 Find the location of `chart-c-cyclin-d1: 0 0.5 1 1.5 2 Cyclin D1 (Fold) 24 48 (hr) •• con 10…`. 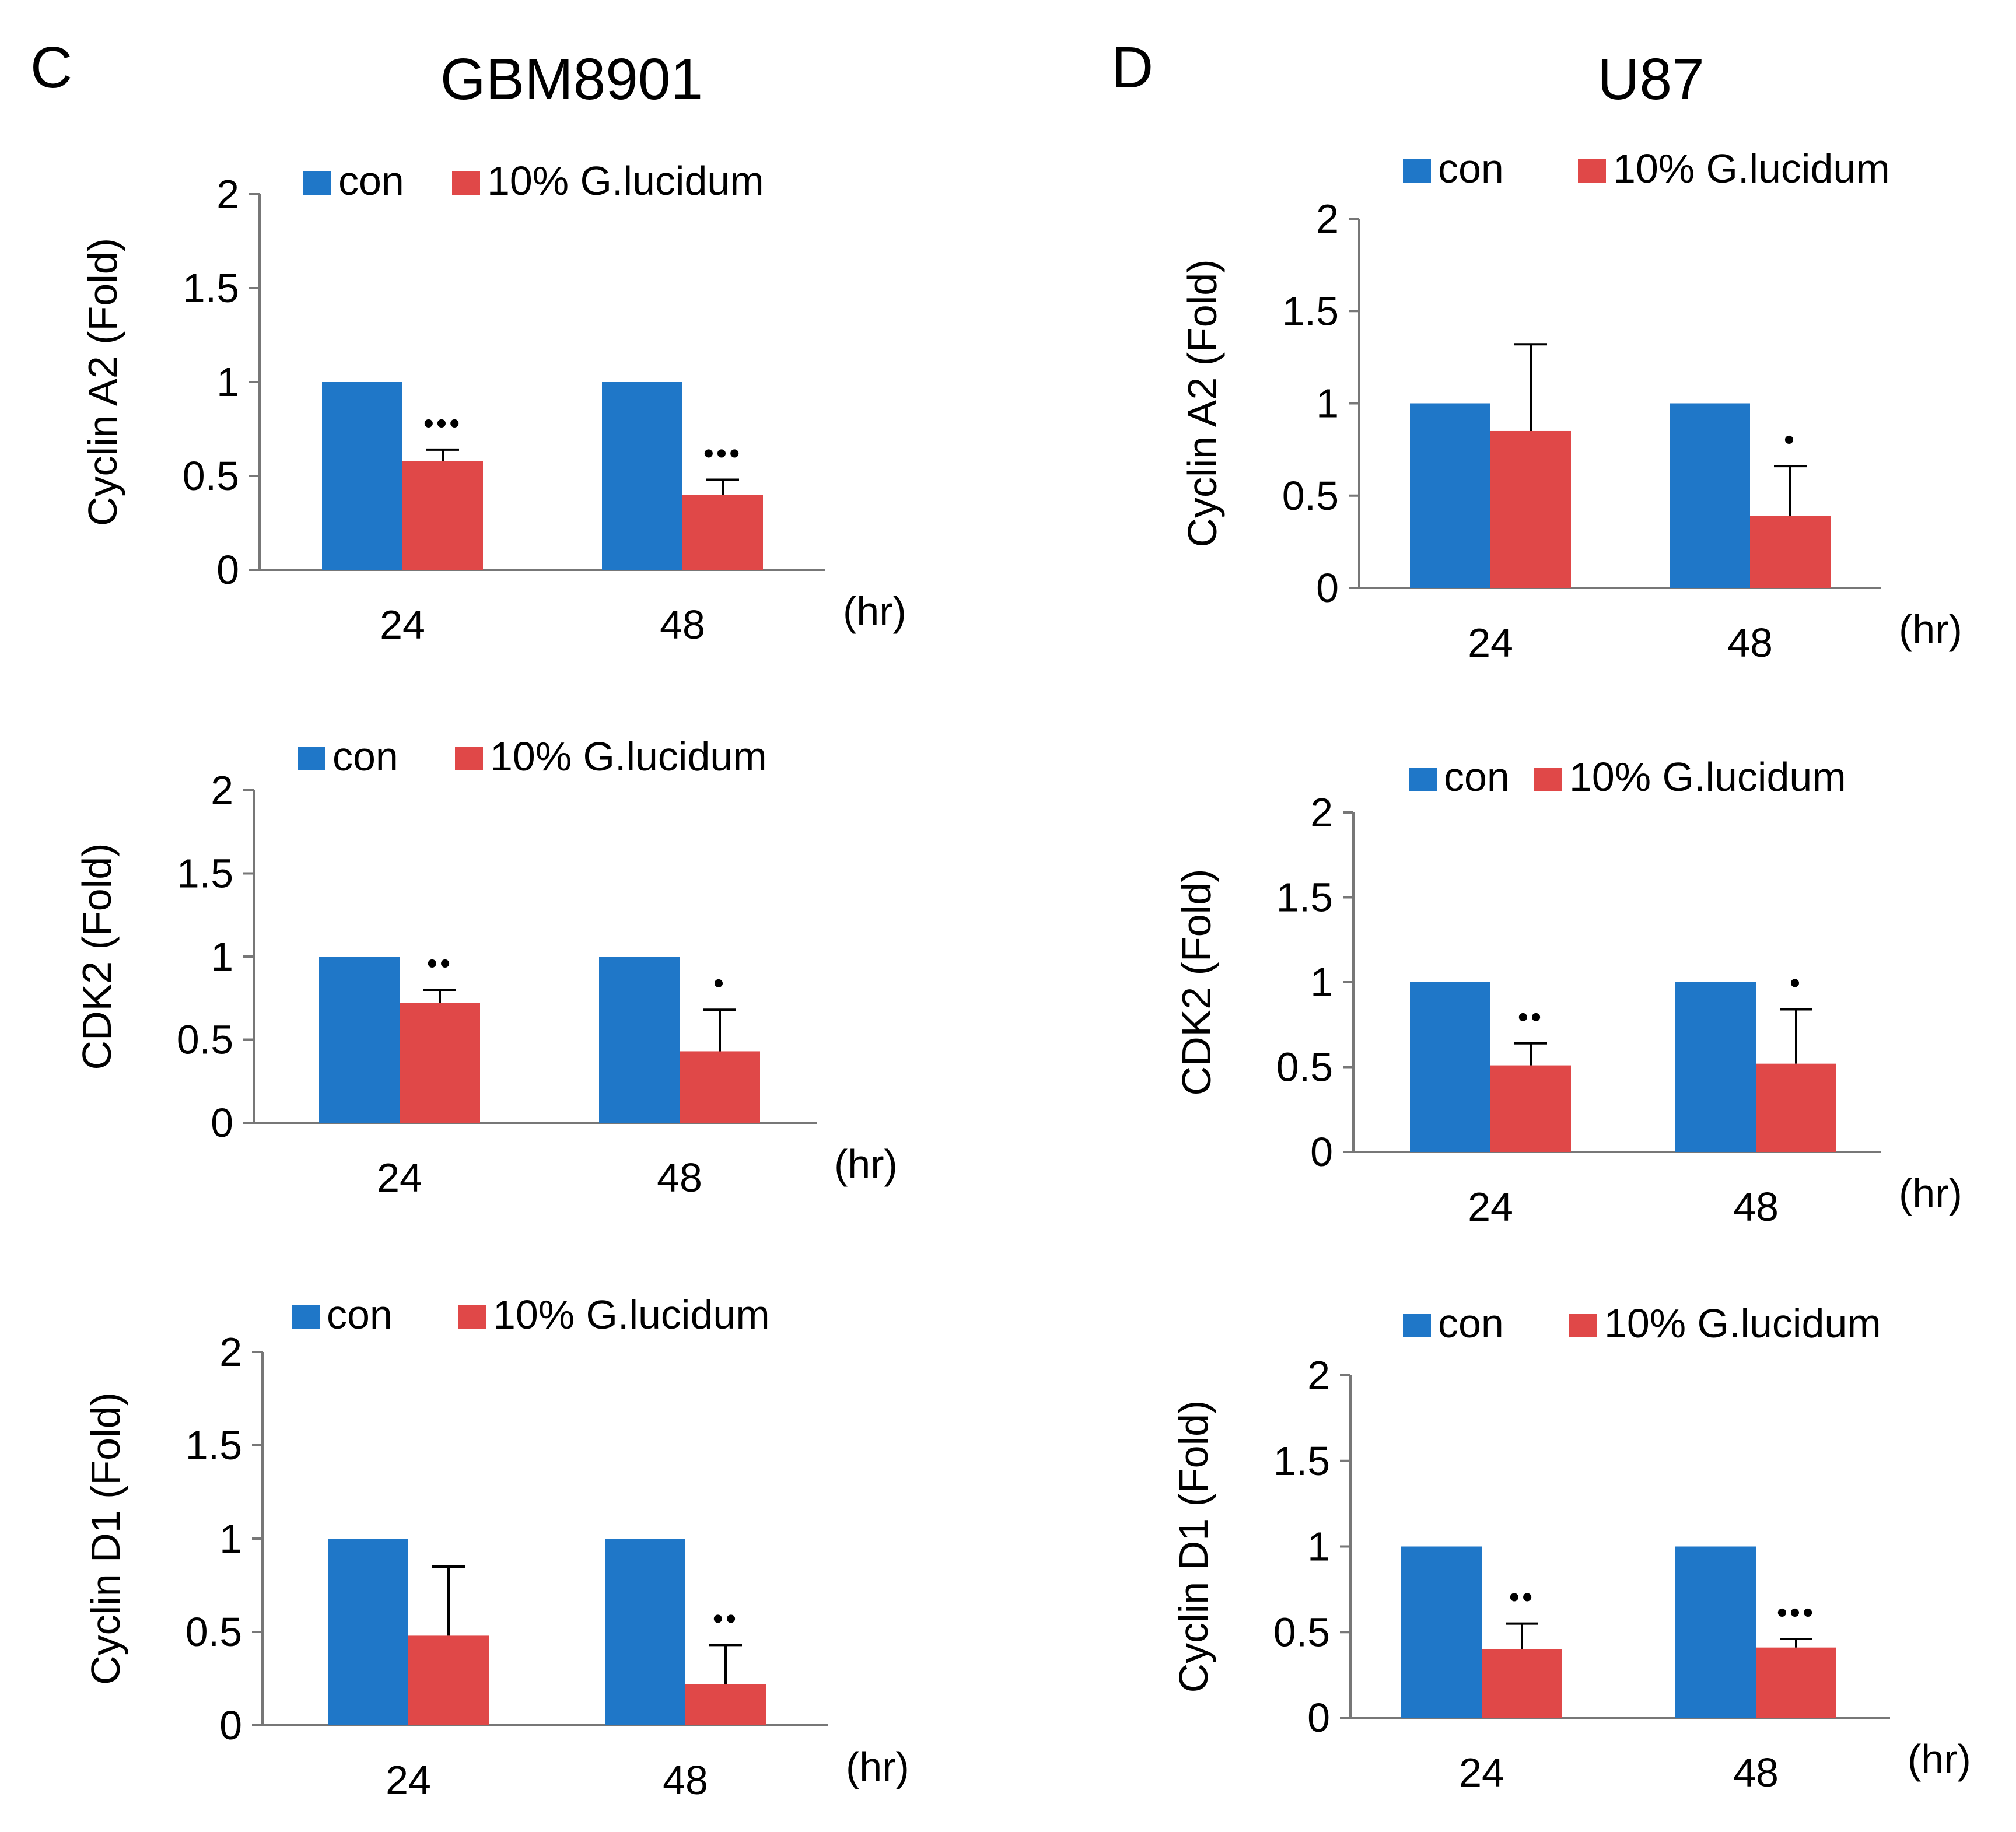

chart-c-cyclin-d1: 0 0.5 1 1.5 2 Cyclin D1 (Fold) 24 48 (hr) •• con 10… is located at coordinates (496, 1548).